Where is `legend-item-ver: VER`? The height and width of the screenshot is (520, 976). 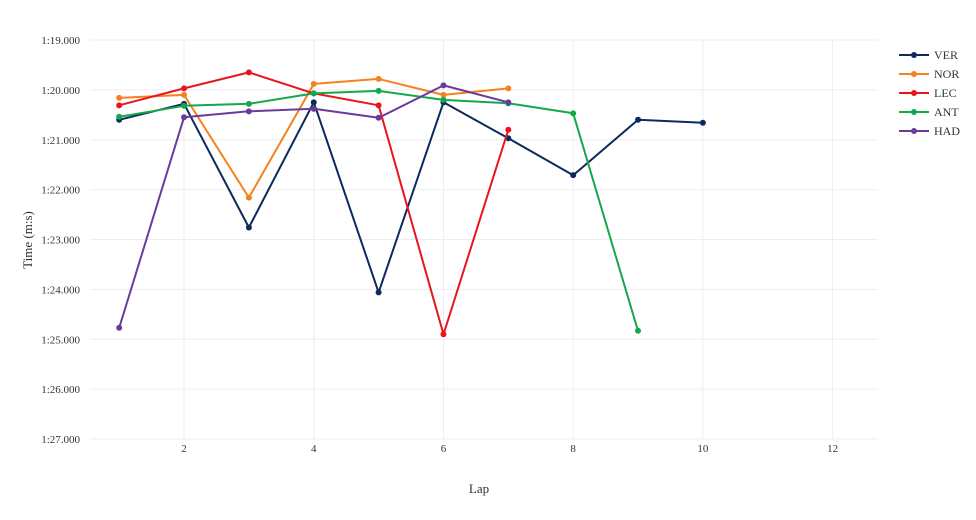
legend-item-ver: VER is located at coordinates (928, 55).